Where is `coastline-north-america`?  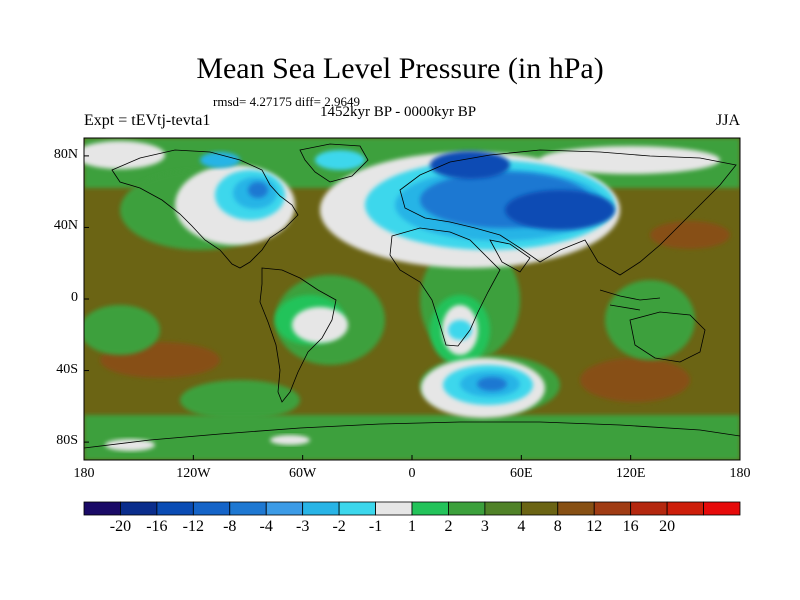 coastline-north-america is located at coordinates (205, 209).